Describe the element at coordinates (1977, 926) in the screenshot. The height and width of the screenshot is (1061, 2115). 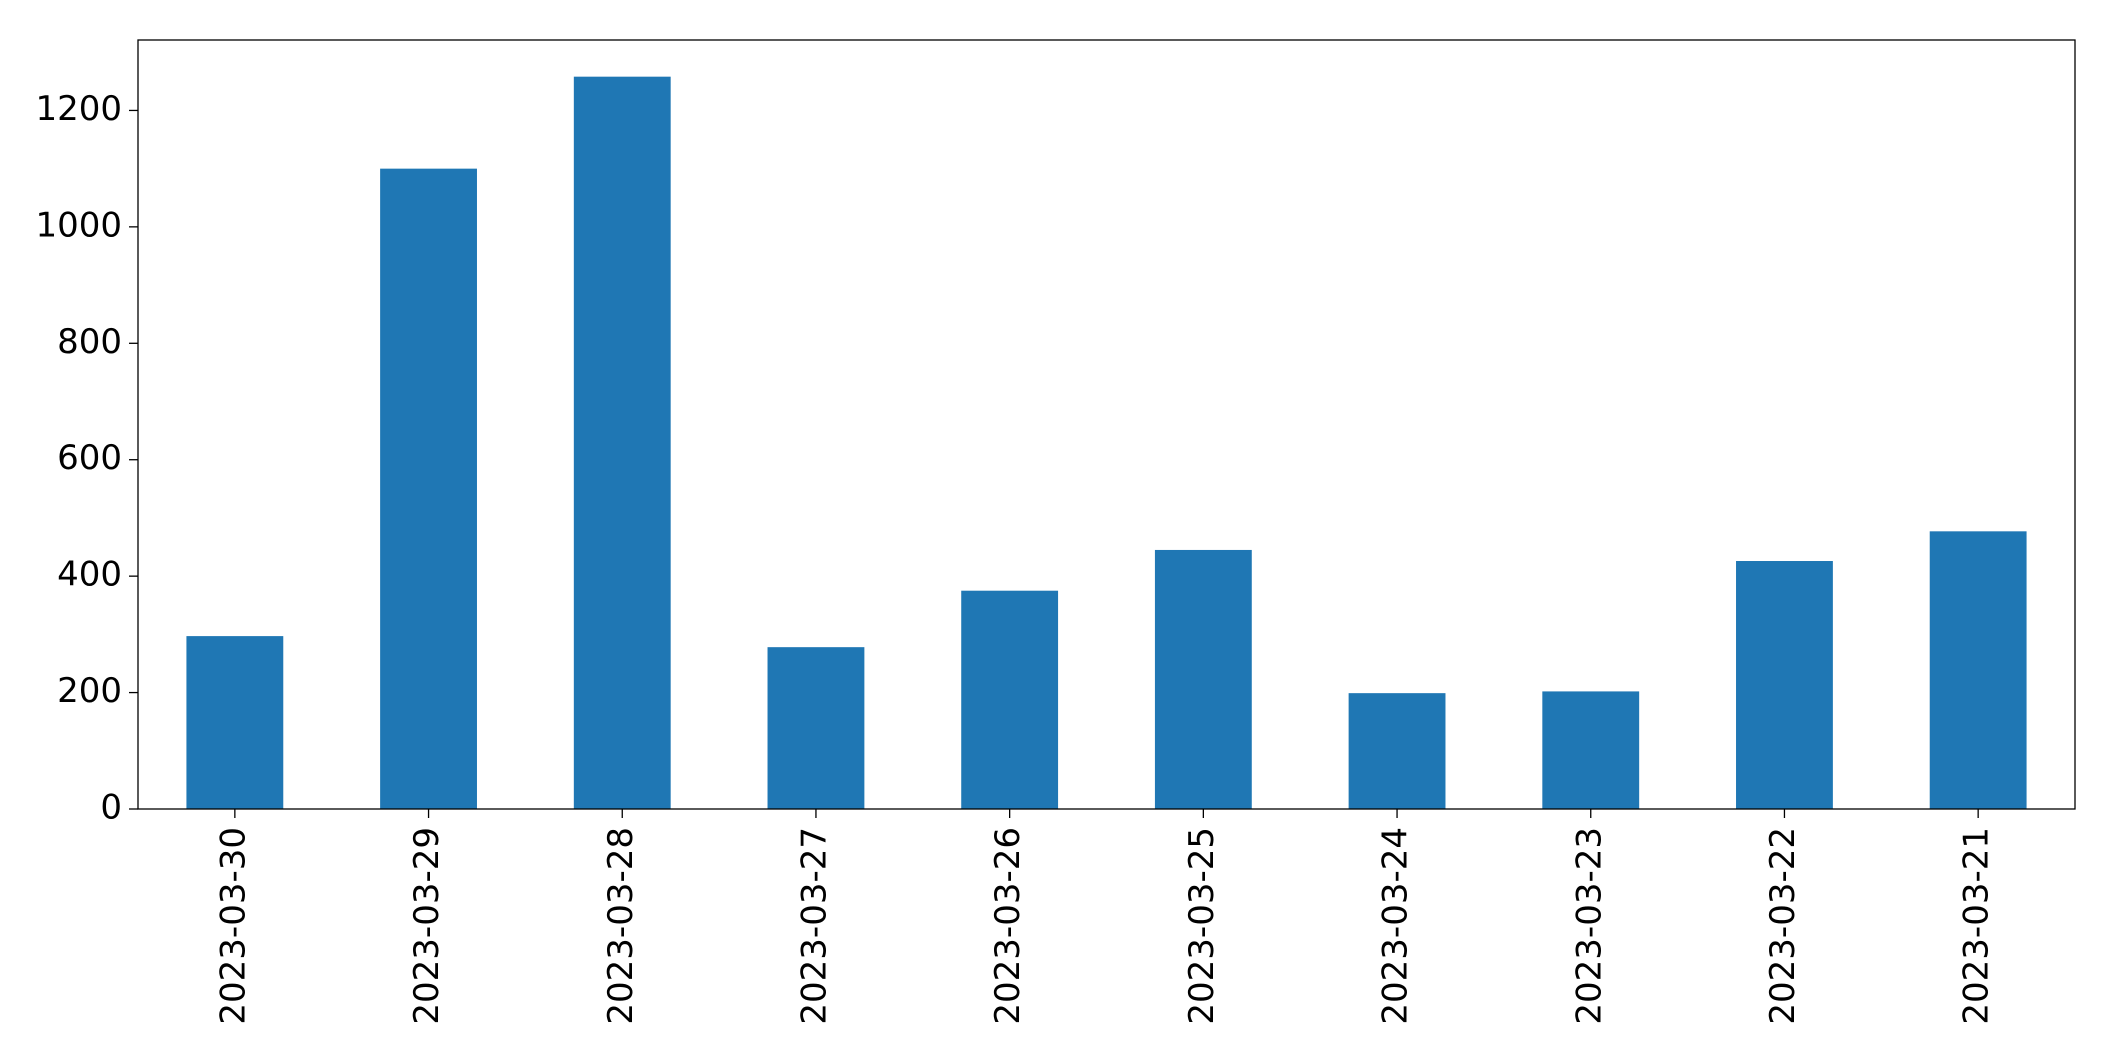
I see `x-tick-label: 2023-03-21` at that location.